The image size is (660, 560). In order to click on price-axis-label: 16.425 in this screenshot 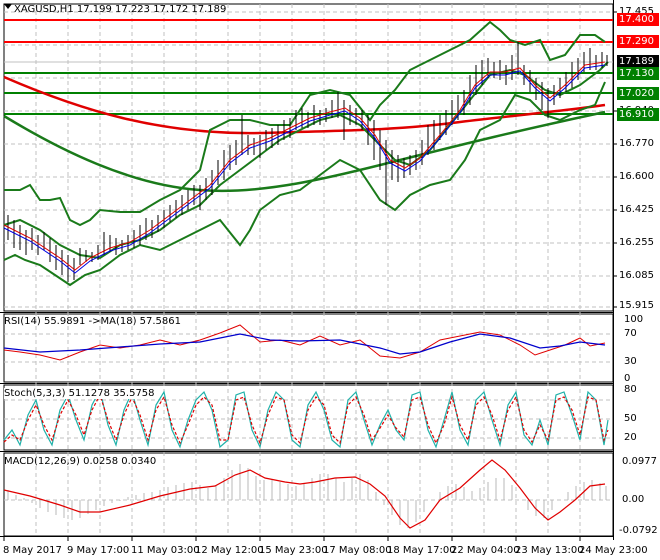, I will do `click(636, 209)`.